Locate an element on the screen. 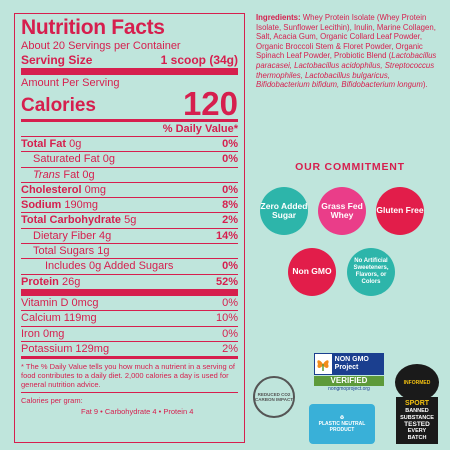 This screenshot has height=450, width=450. non-gmo-url: nongmoproject.org is located at coordinates (349, 389).